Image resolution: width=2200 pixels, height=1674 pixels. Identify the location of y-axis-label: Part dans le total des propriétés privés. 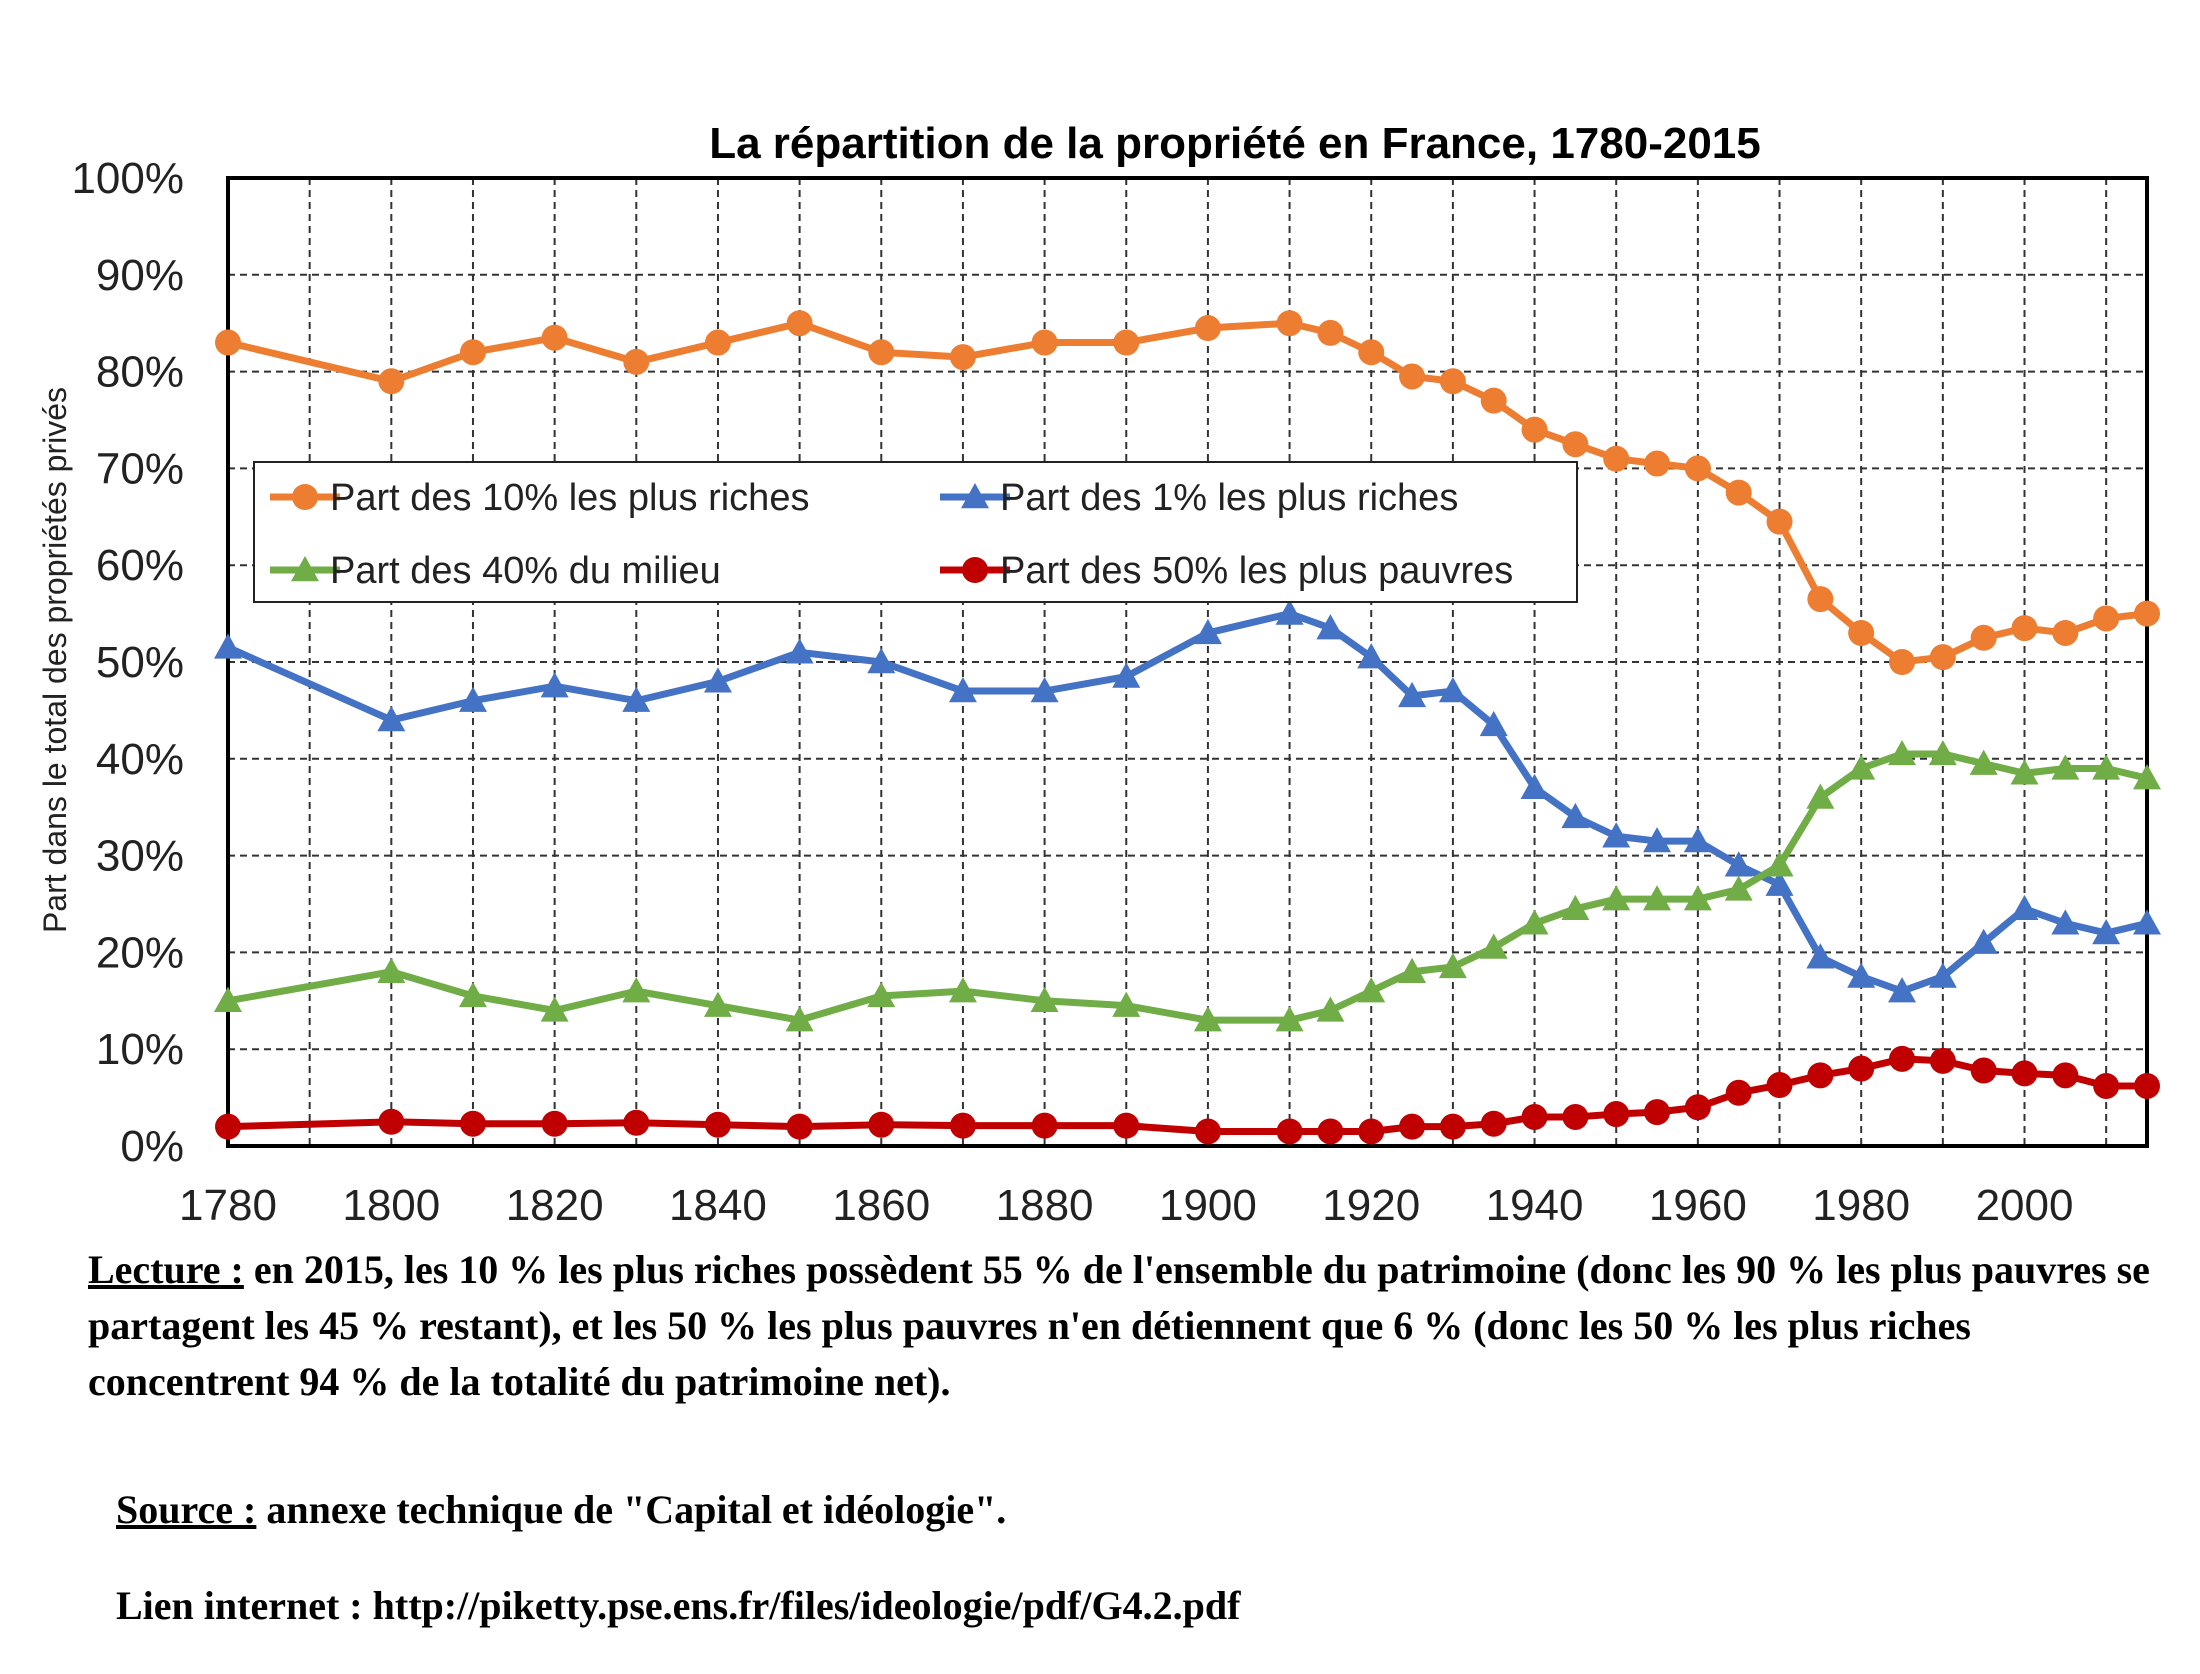
(55, 660).